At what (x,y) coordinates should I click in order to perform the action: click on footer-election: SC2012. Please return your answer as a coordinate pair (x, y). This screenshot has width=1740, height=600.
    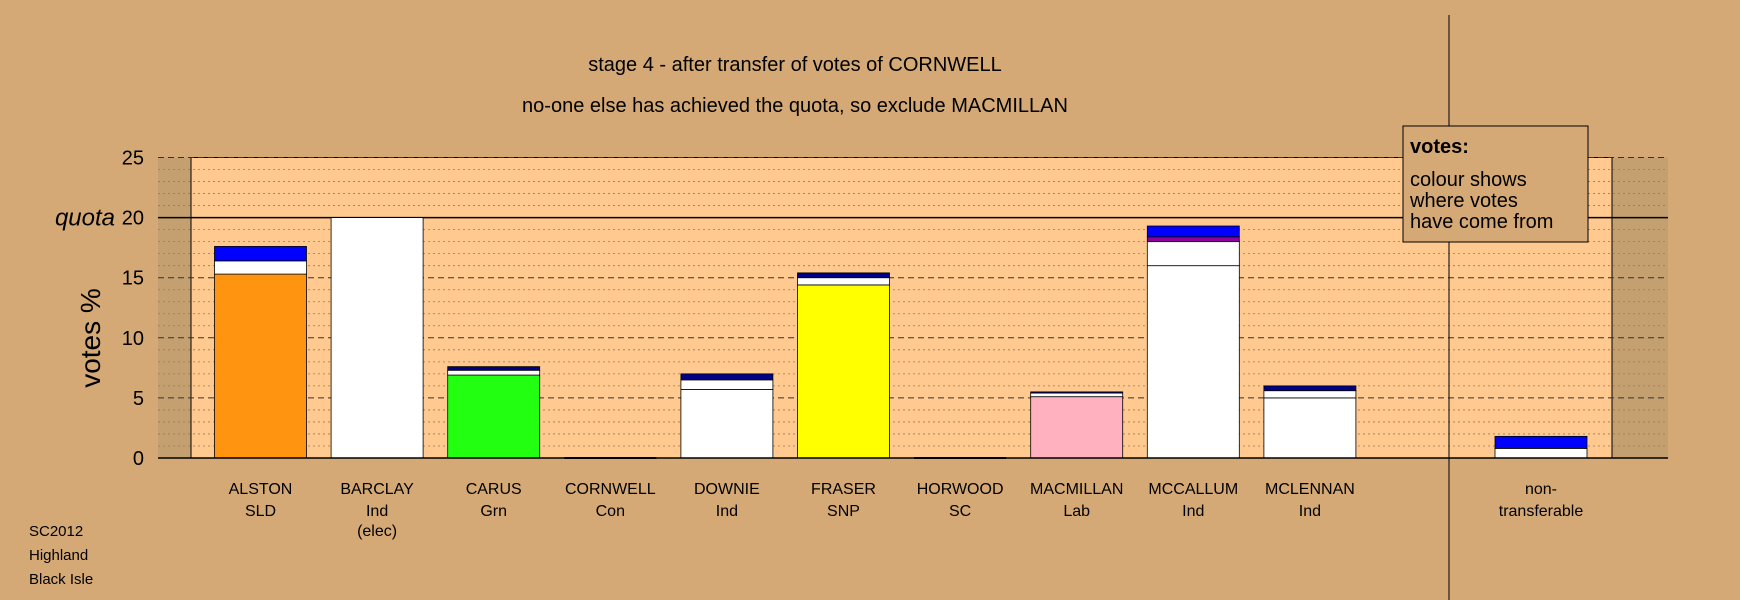
    Looking at the image, I should click on (56, 531).